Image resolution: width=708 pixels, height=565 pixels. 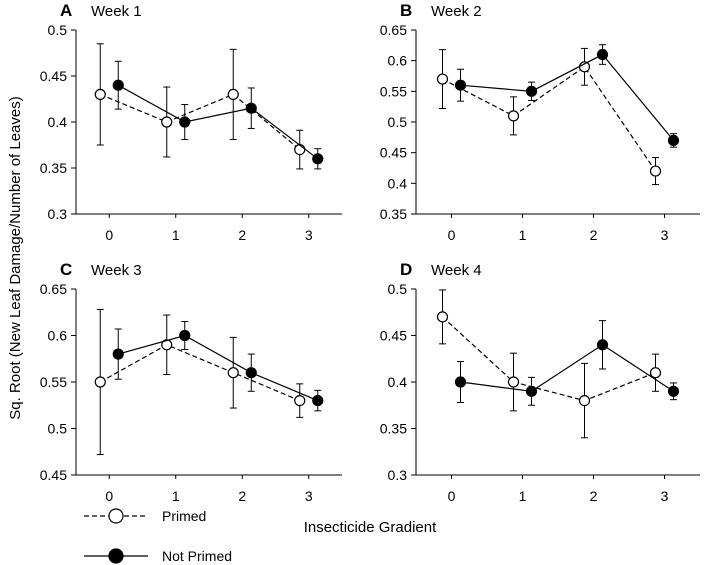 What do you see at coordinates (406, 269) in the screenshot?
I see `panel-letter: D` at bounding box center [406, 269].